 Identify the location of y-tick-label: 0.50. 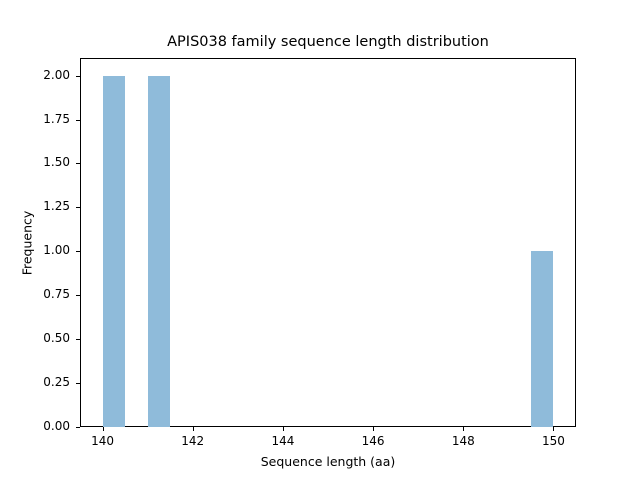
(56, 338).